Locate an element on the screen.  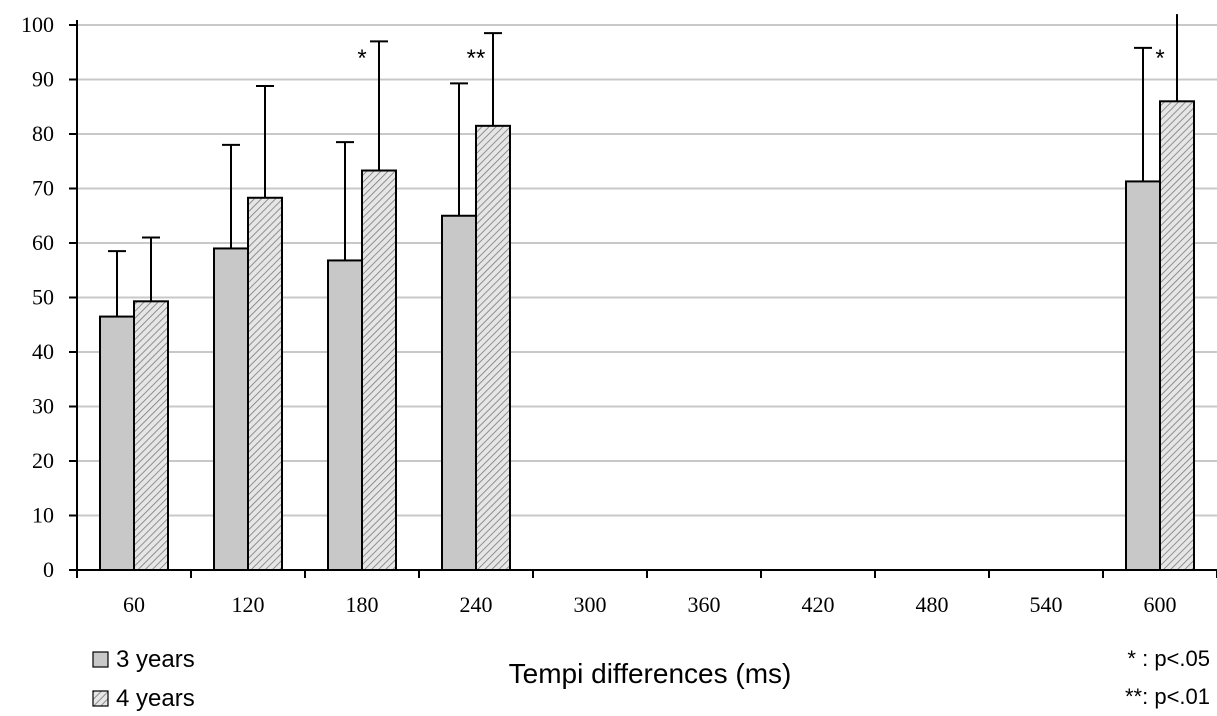
y-tick-label-30: 30 is located at coordinates (43, 406).